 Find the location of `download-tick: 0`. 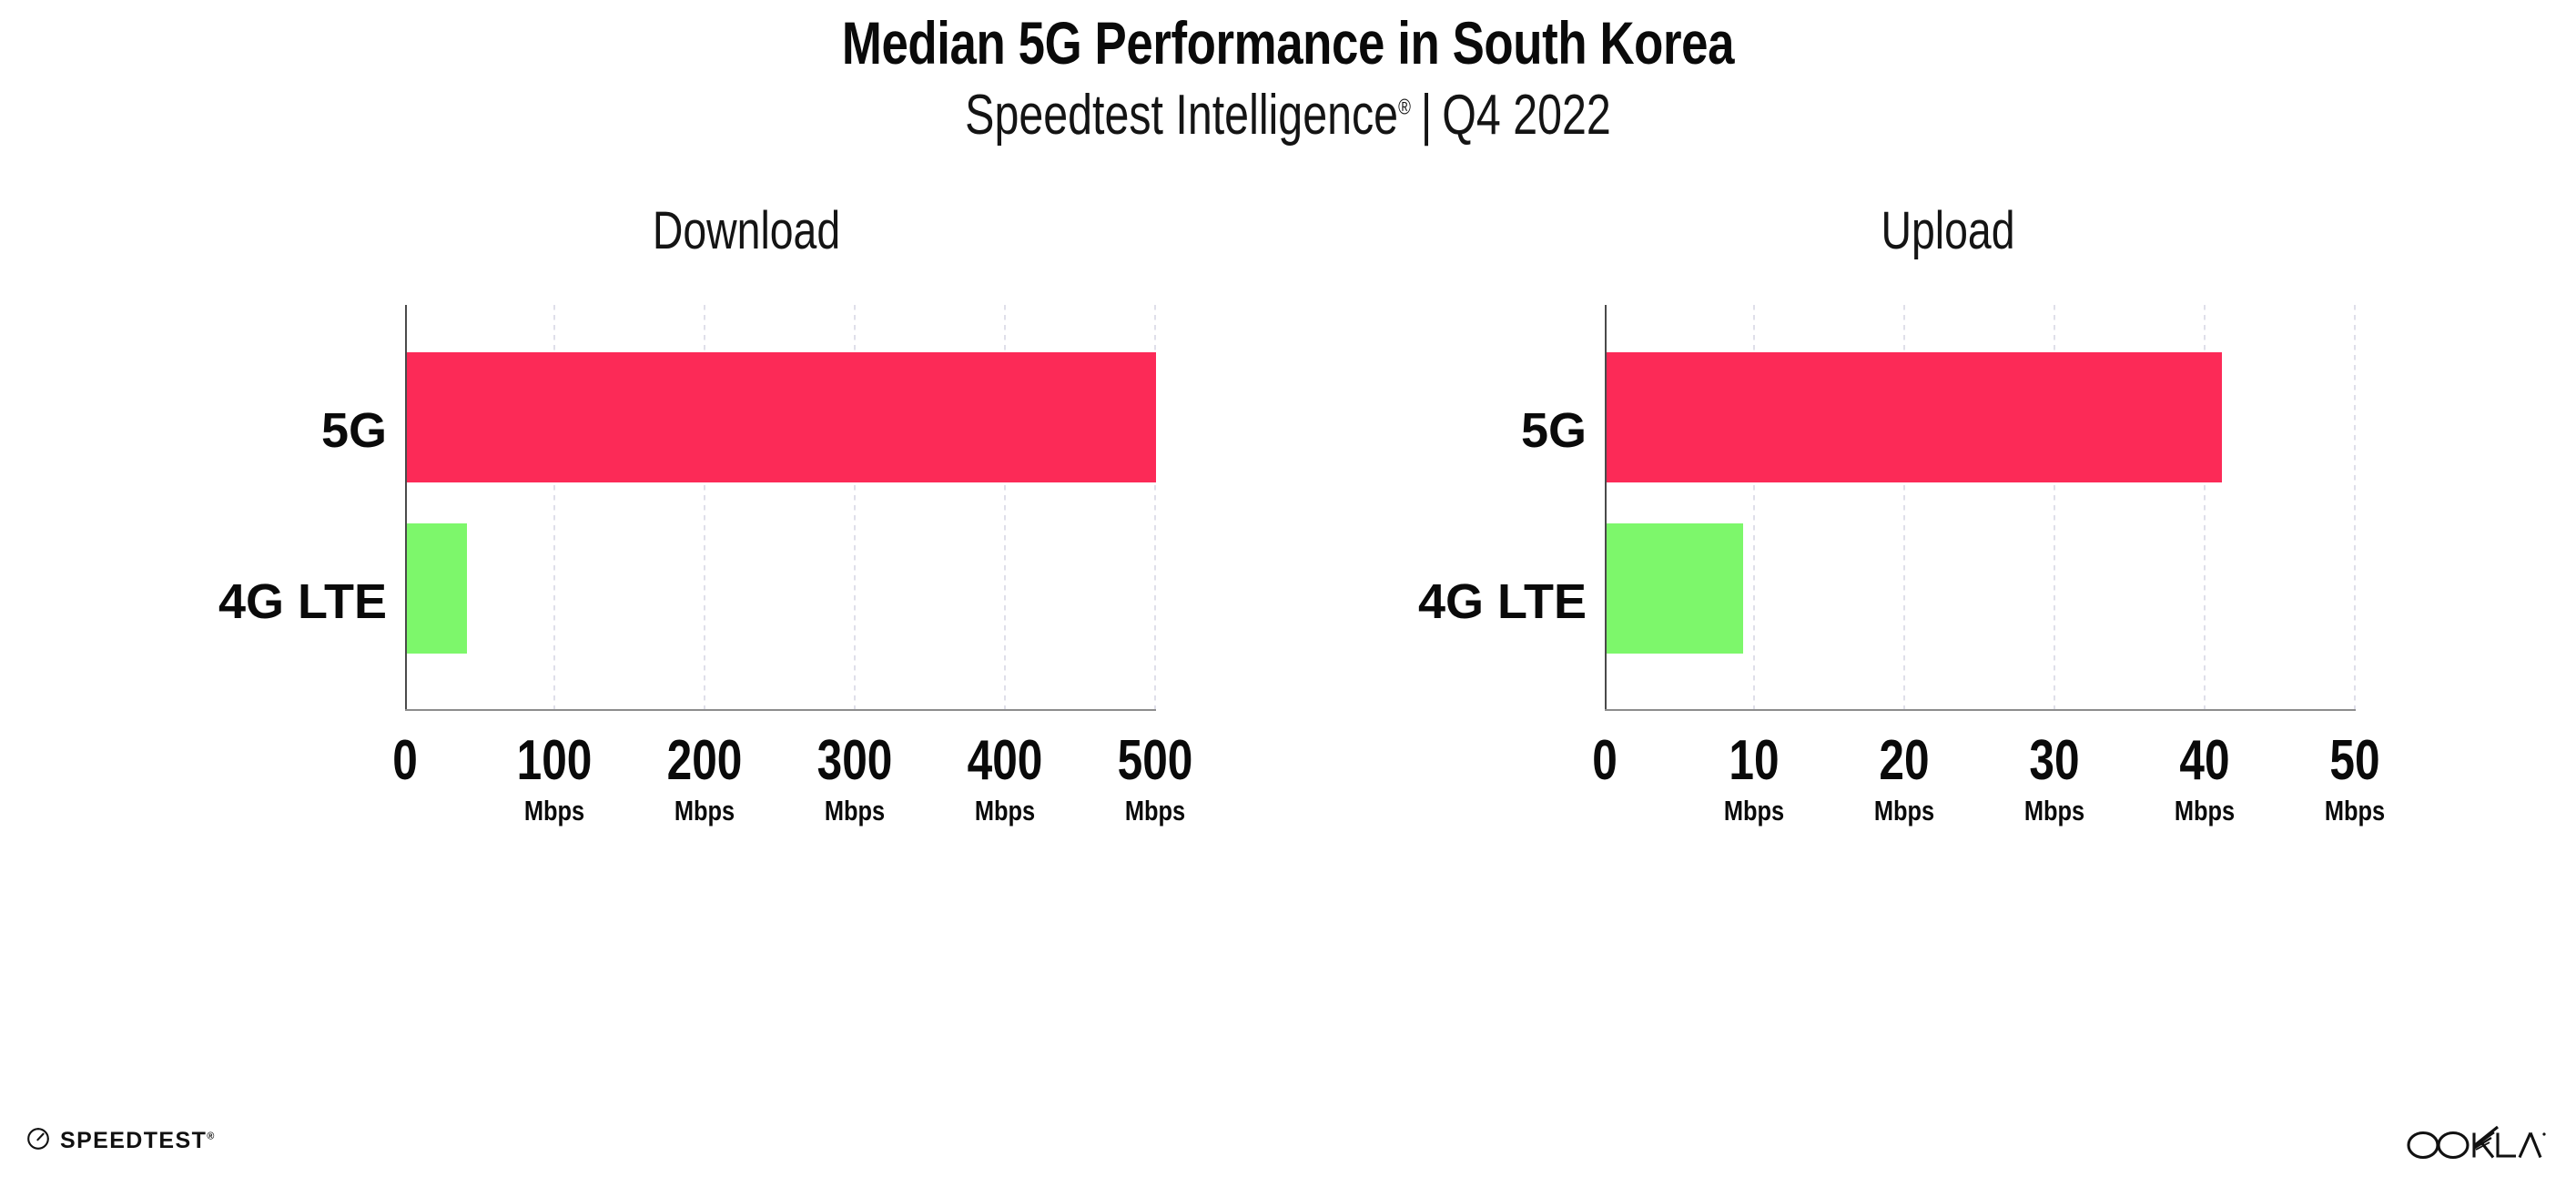

download-tick: 0 is located at coordinates (405, 764).